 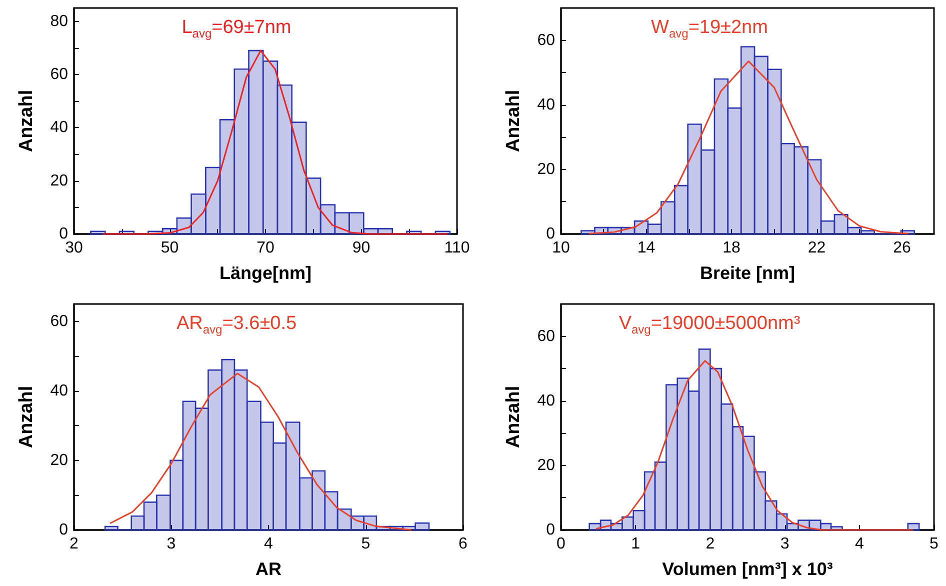 I want to click on x-axis-title: AR, so click(x=269, y=569).